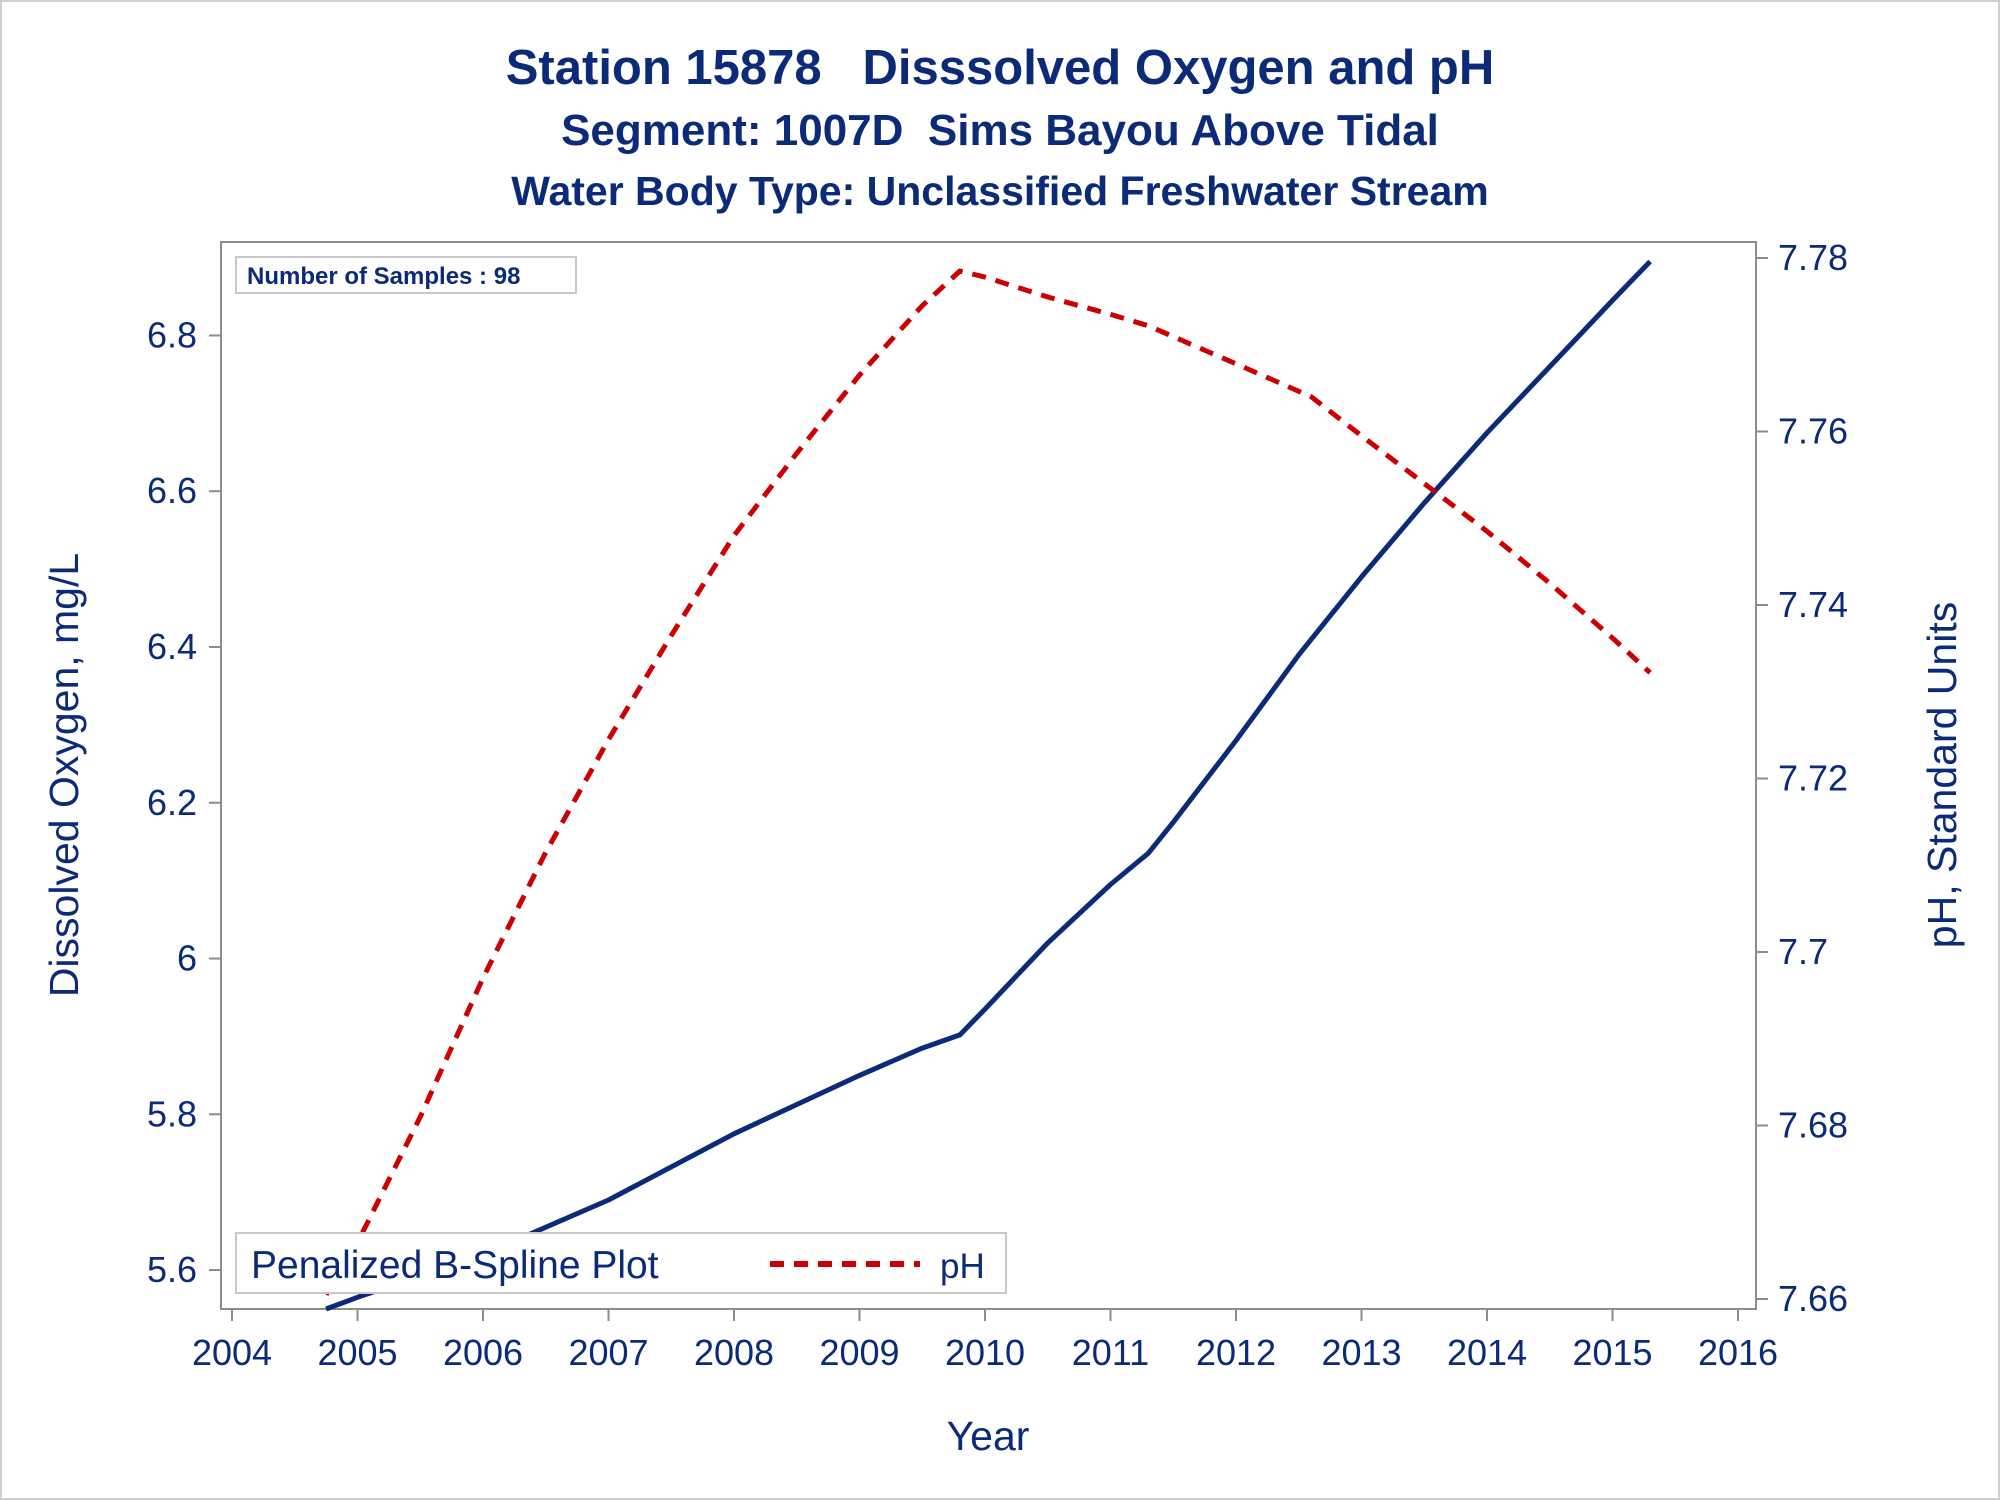  What do you see at coordinates (1813, 1298) in the screenshot?
I see `y-right-tick-label: 7.66` at bounding box center [1813, 1298].